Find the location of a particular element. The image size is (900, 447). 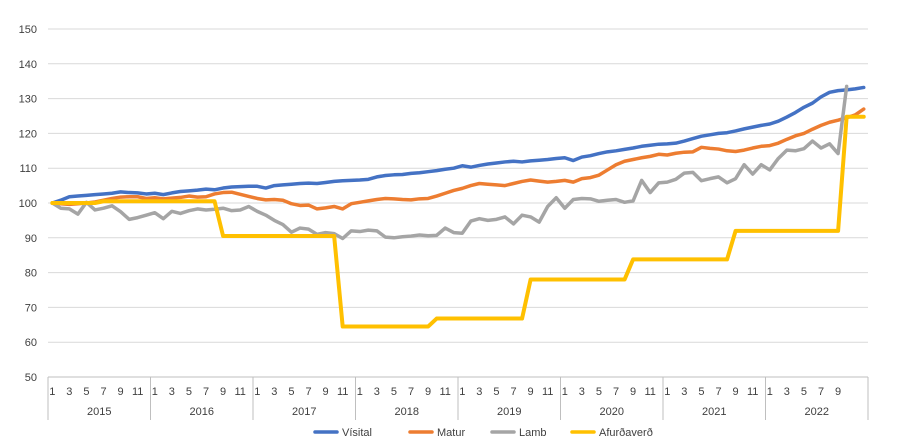

legend-item-4: Afurðaverð is located at coordinates (611, 433).